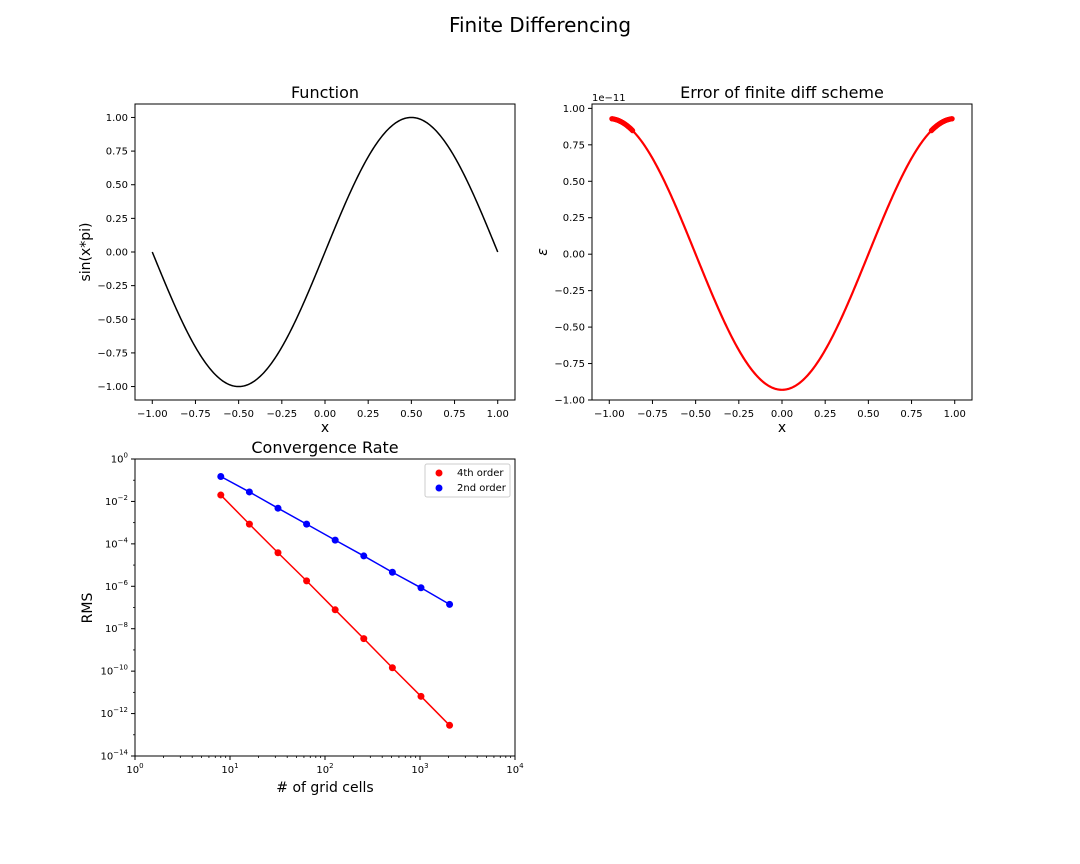 The image size is (1080, 864). Describe the element at coordinates (116, 501) in the screenshot. I see `convergence-y-tick-label: 10⁻²` at that location.